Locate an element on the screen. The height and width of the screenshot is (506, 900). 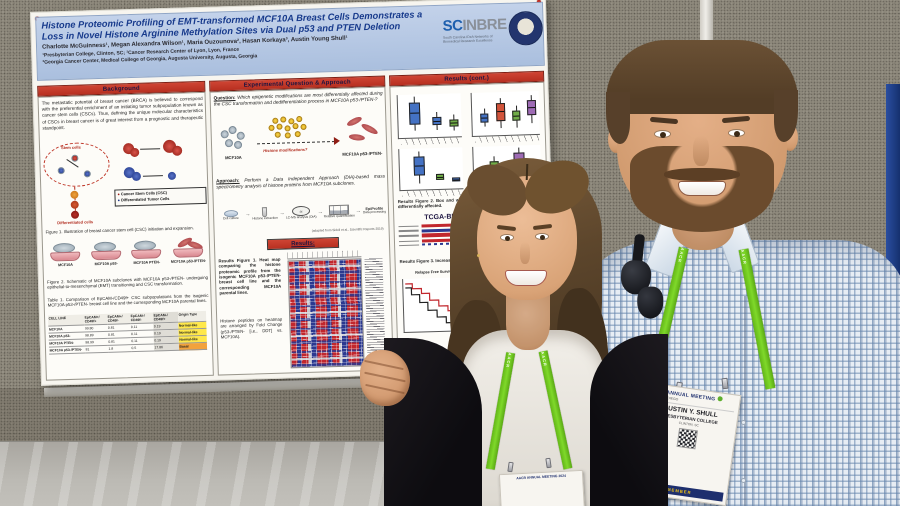
woman-blazer-right is located at coordinates (629, 420).